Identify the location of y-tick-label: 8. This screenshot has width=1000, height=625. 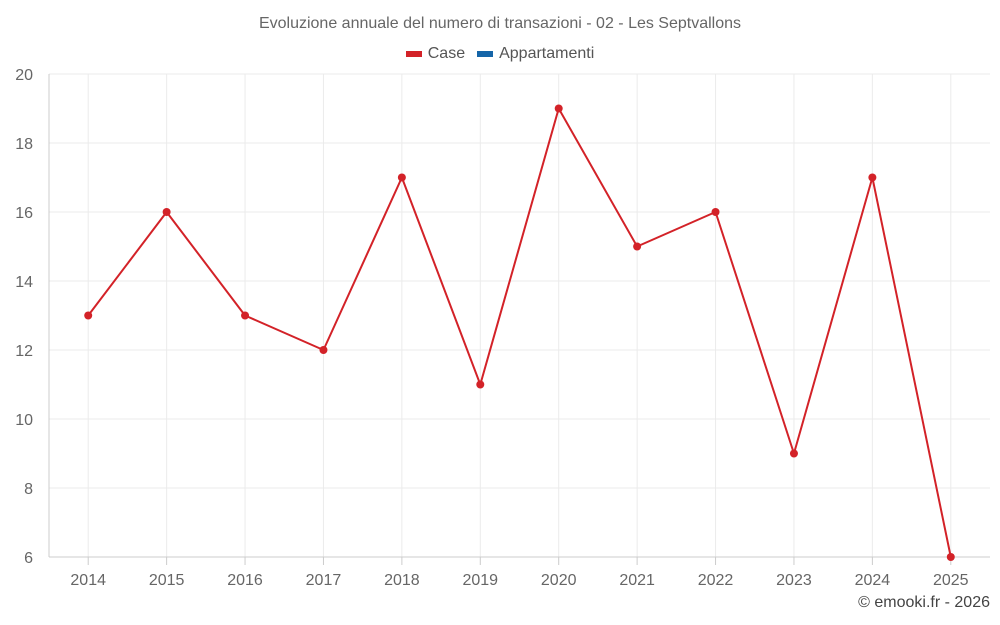
(28, 489).